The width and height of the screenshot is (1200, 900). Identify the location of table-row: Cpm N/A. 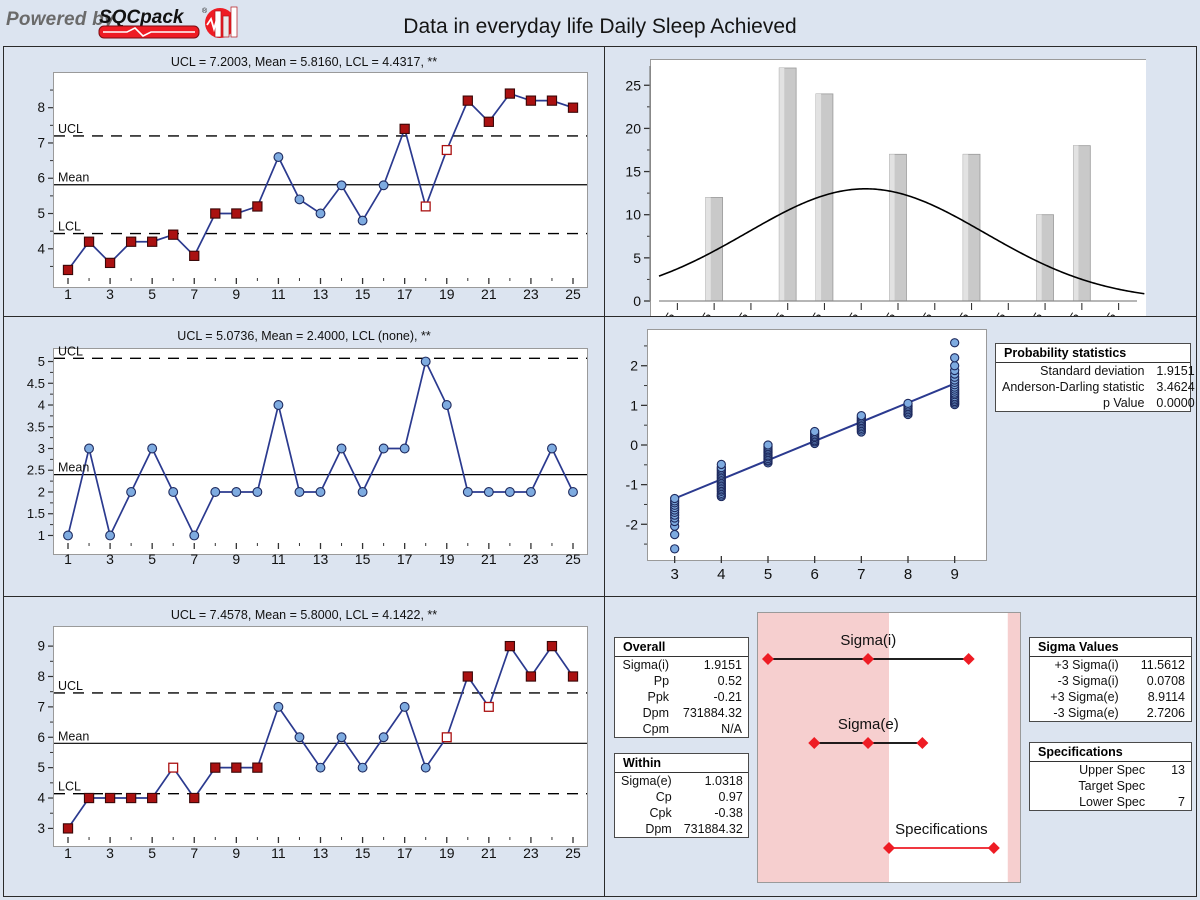
(681, 729).